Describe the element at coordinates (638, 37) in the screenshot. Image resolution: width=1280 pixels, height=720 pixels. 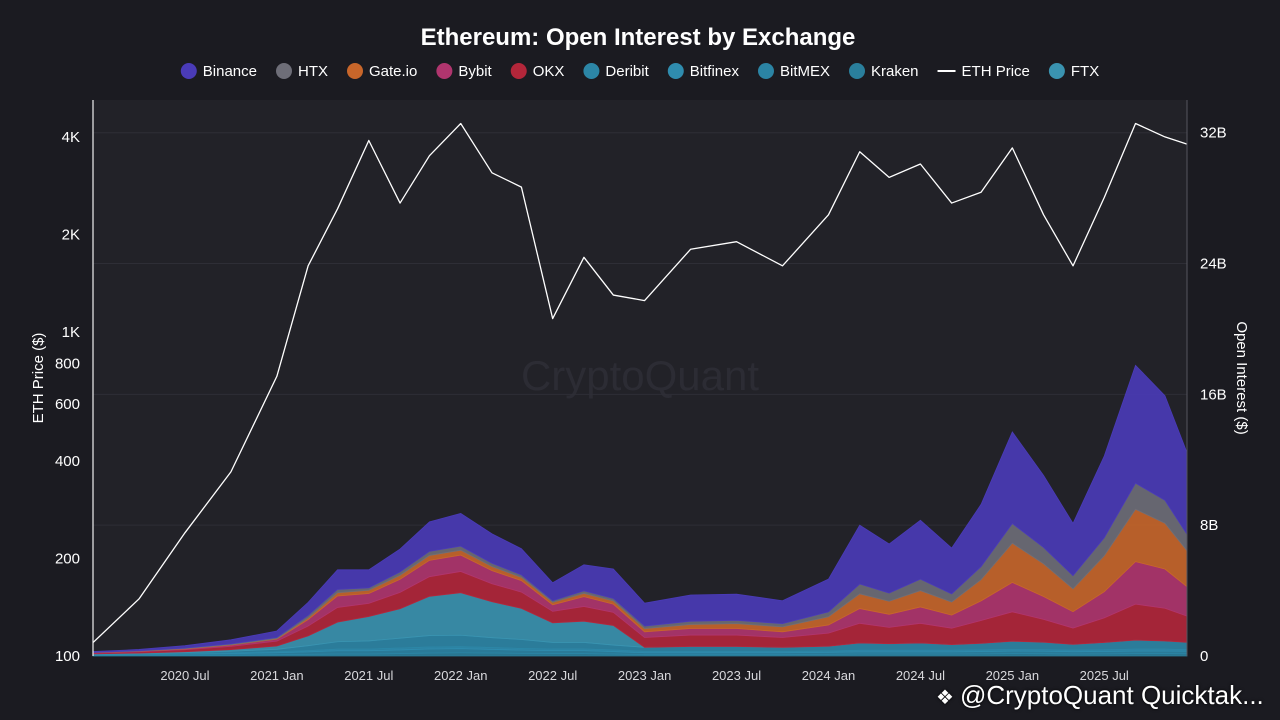
I see `chart-title: Ethereum: Open Interest by Exchange` at that location.